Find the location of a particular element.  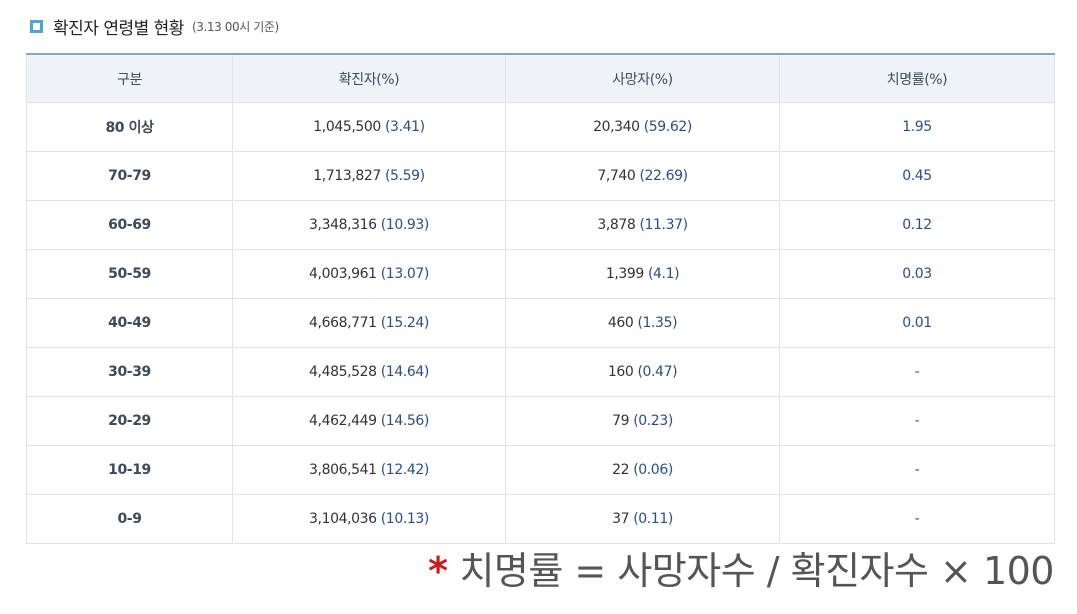

age-group-cell: 40-49 is located at coordinates (129, 323).